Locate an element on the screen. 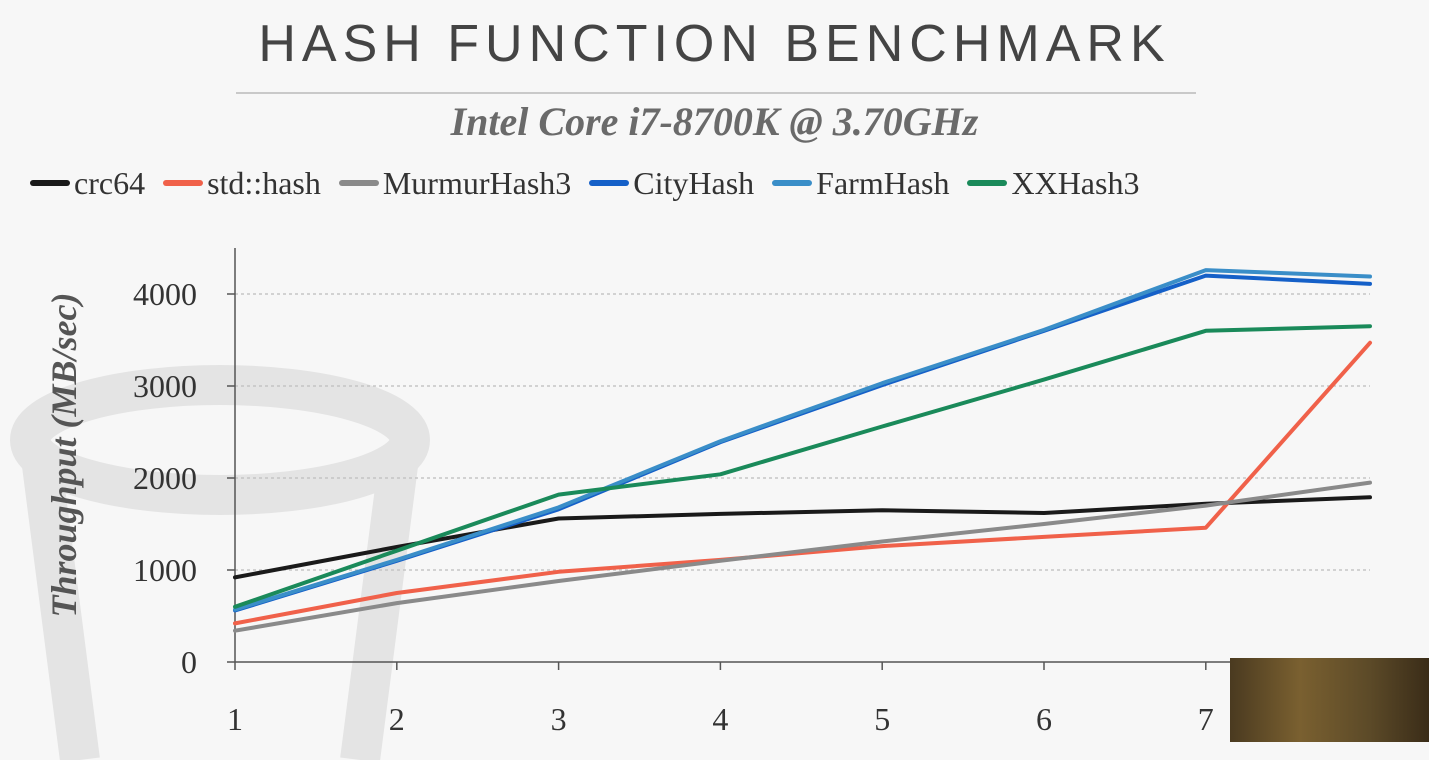 The height and width of the screenshot is (760, 1429). x-tick-label: 4 is located at coordinates (720, 719).